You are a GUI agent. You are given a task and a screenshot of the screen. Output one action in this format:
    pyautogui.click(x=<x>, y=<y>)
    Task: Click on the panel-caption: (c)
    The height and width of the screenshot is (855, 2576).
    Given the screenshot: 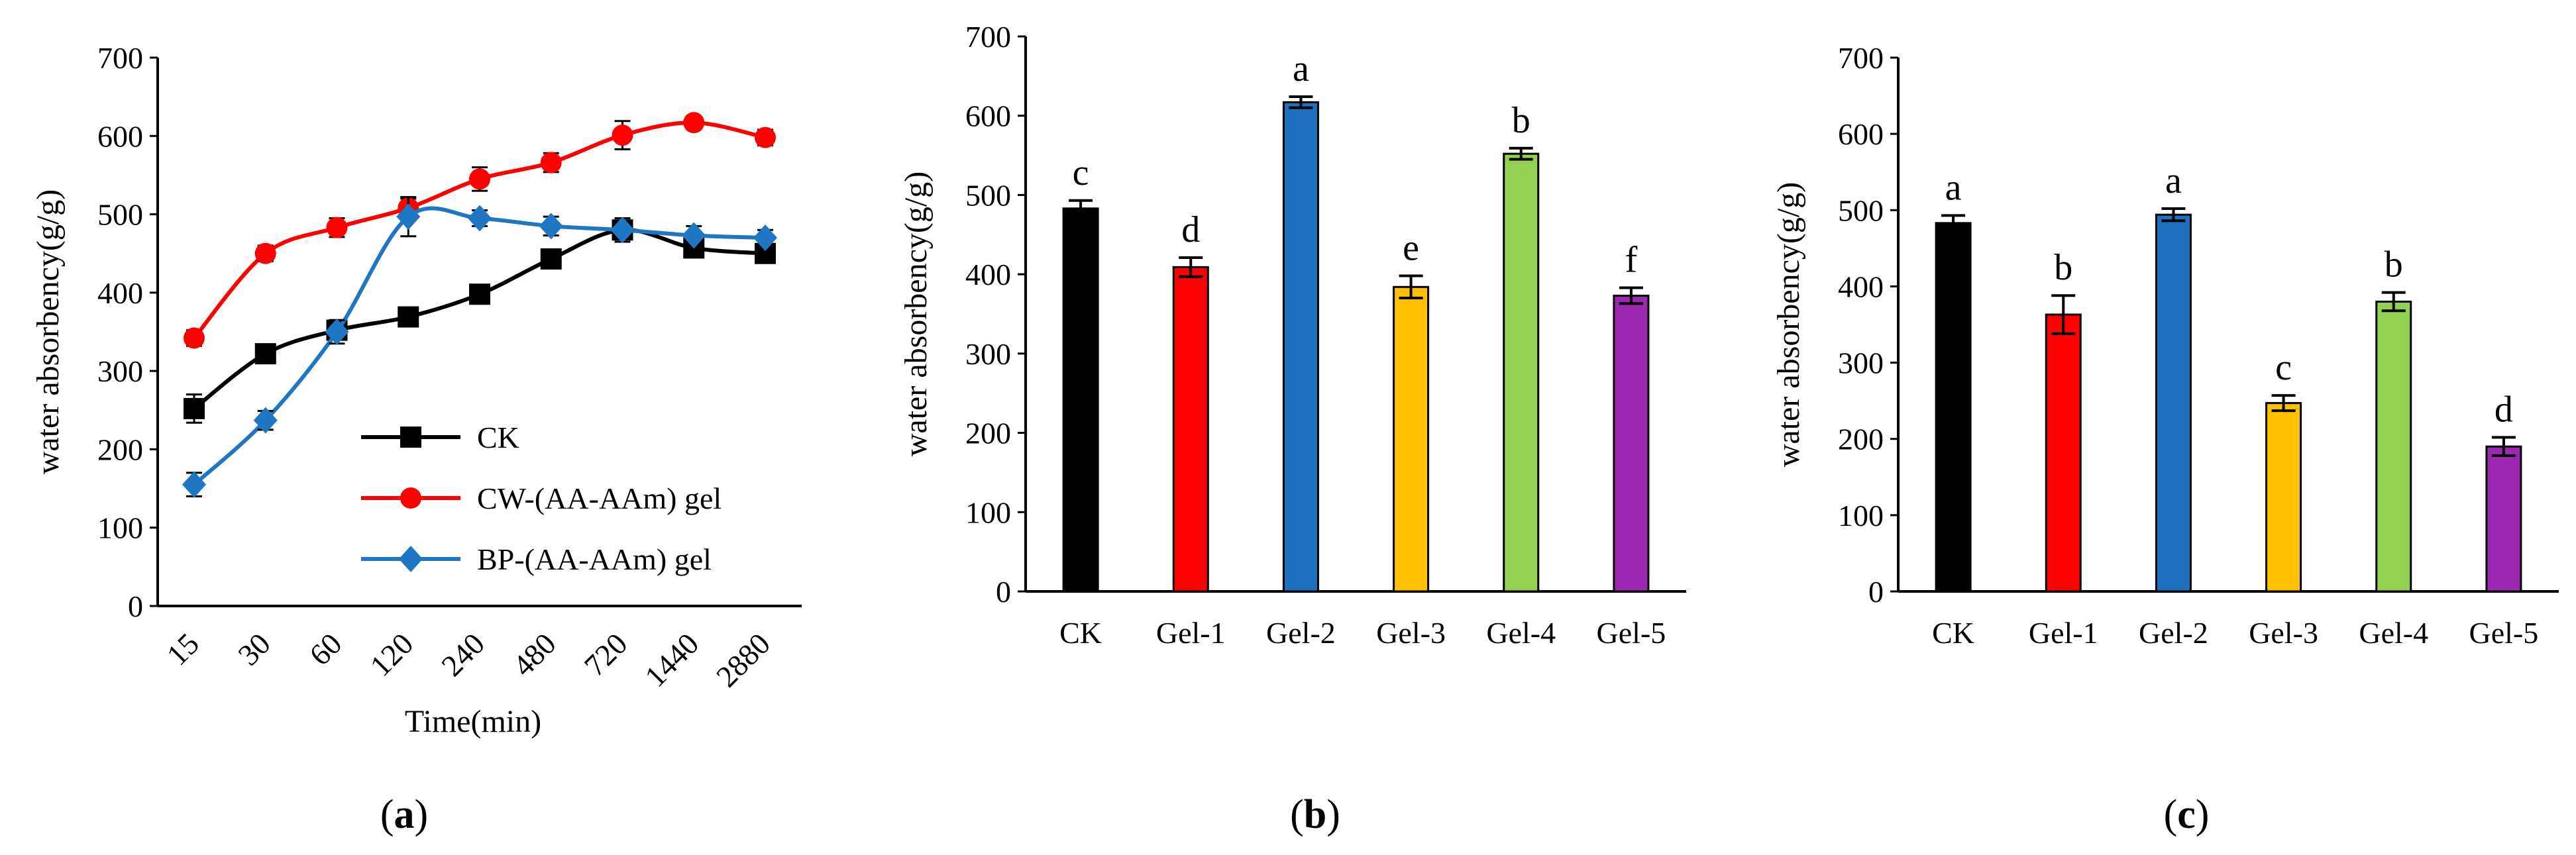 What is the action you would take?
    pyautogui.click(x=2187, y=815)
    